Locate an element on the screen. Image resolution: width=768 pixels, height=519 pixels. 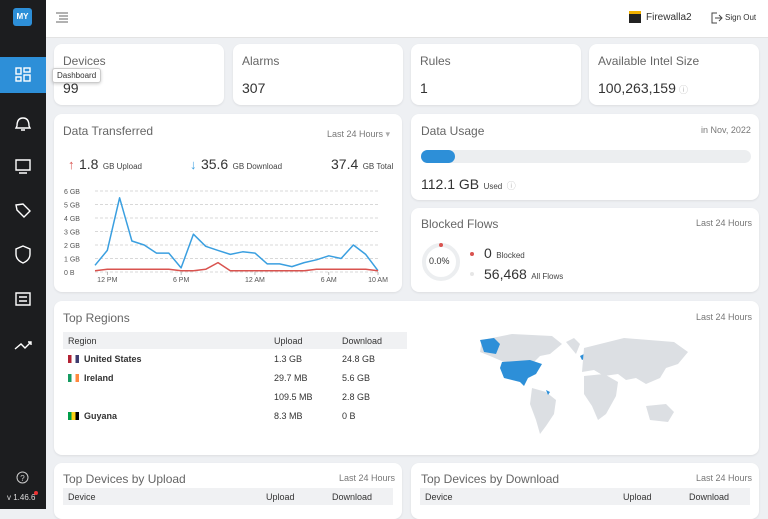
y-tick-label: 1 GB is located at coordinates (72, 260).